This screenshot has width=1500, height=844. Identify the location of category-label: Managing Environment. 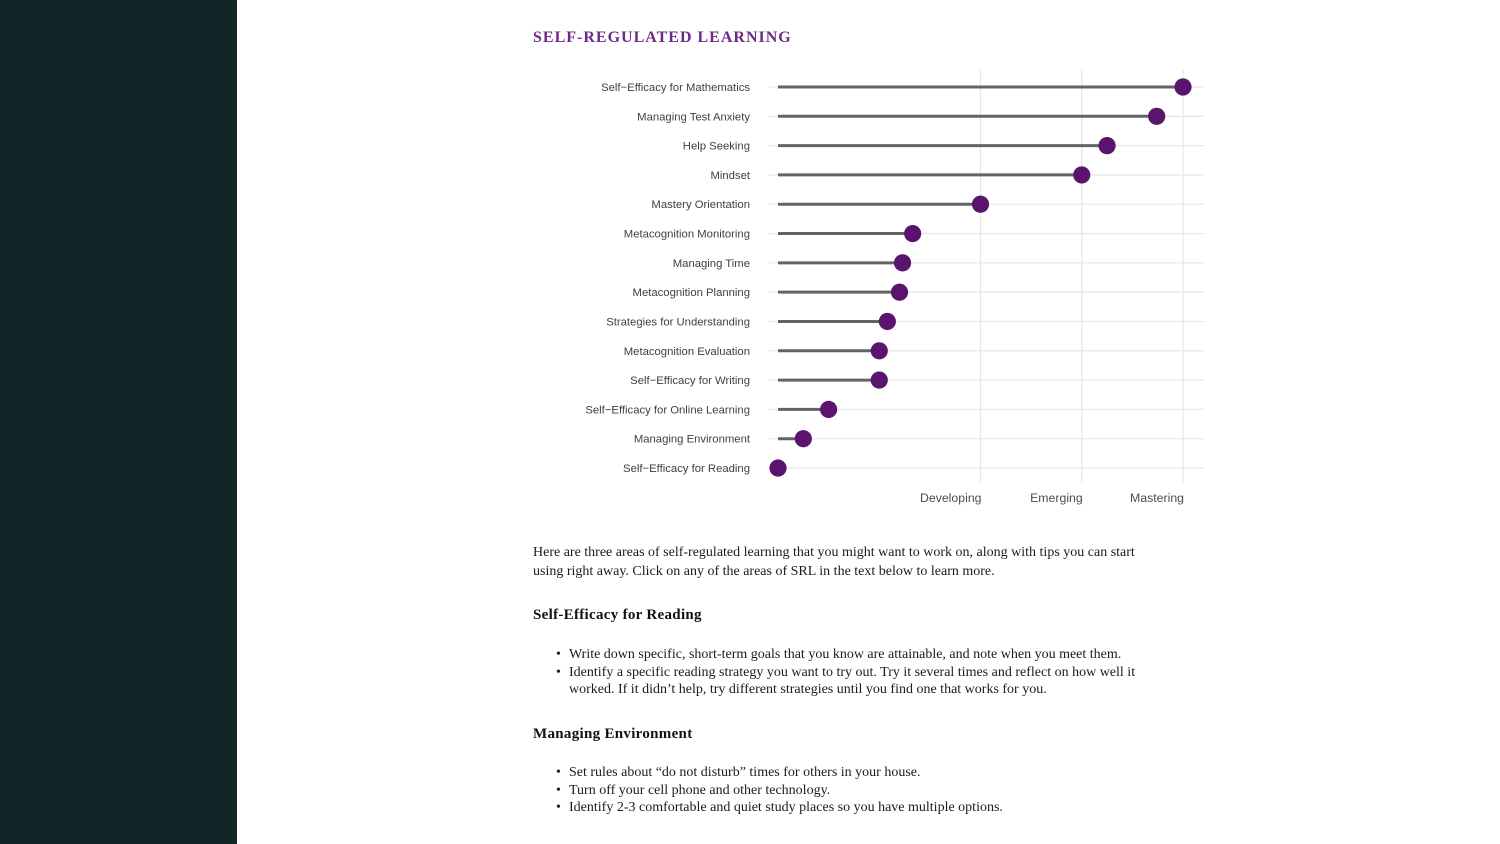
(692, 440).